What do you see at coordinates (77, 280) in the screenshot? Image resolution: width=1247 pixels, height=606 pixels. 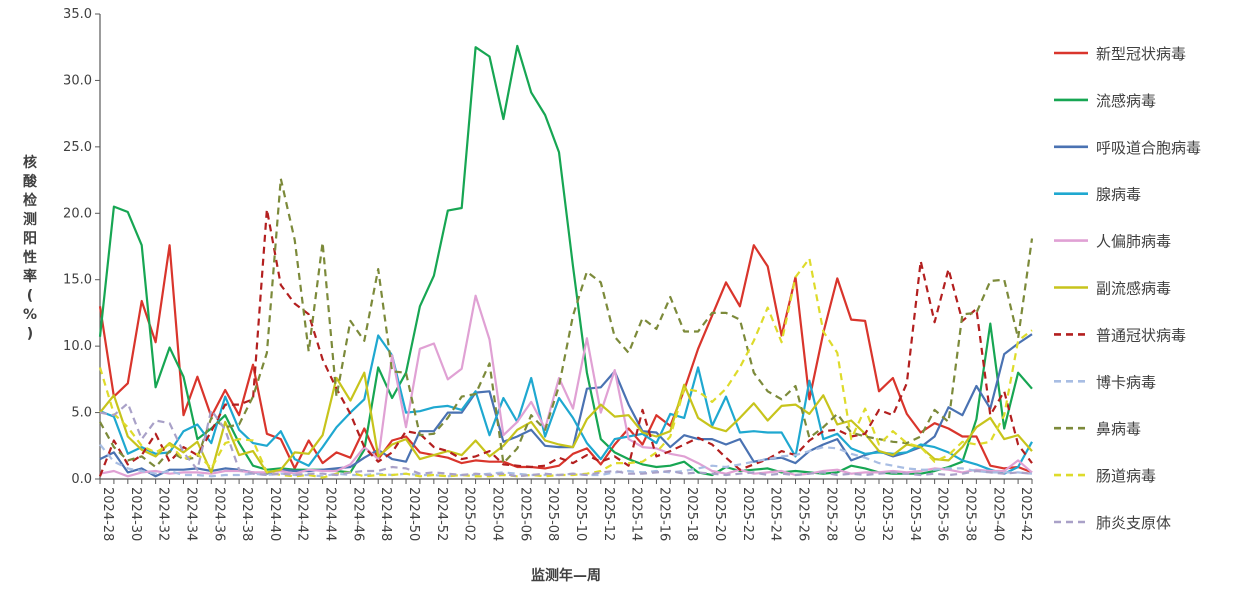 I see `y-tick-label: 15.0` at bounding box center [77, 280].